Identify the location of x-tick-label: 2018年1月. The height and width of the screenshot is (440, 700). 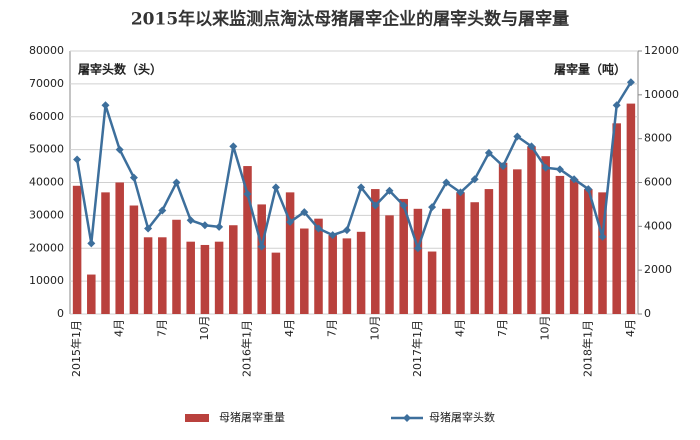
(587, 348).